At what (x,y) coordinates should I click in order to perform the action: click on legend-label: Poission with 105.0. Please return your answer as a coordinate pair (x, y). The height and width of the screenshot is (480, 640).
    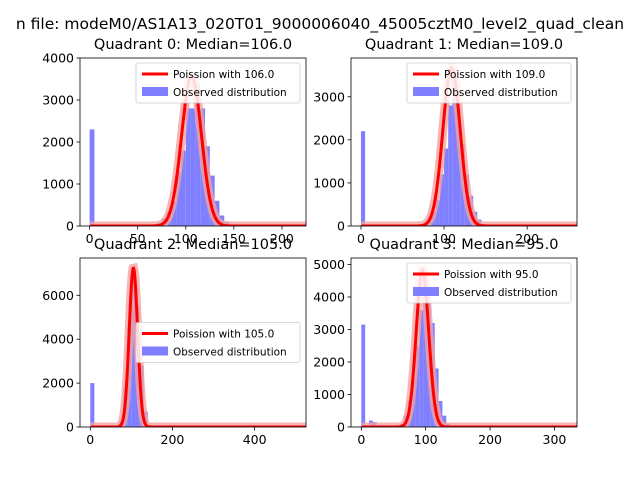
    Looking at the image, I should click on (223, 335).